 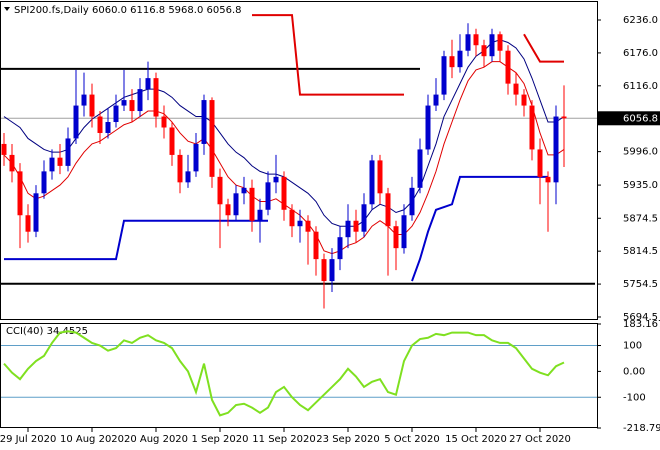 What do you see at coordinates (634, 371) in the screenshot?
I see `y-tick-label: 0.00` at bounding box center [634, 371].